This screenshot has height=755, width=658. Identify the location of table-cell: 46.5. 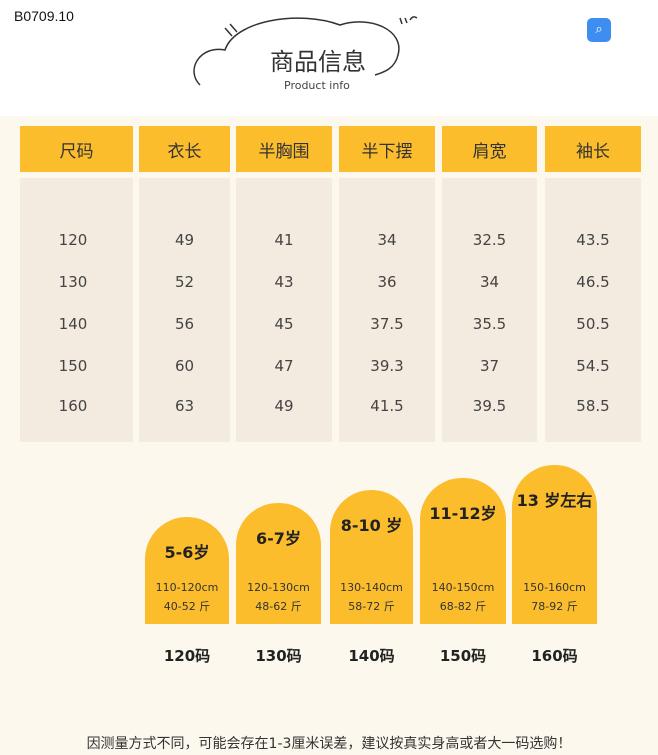
(593, 282).